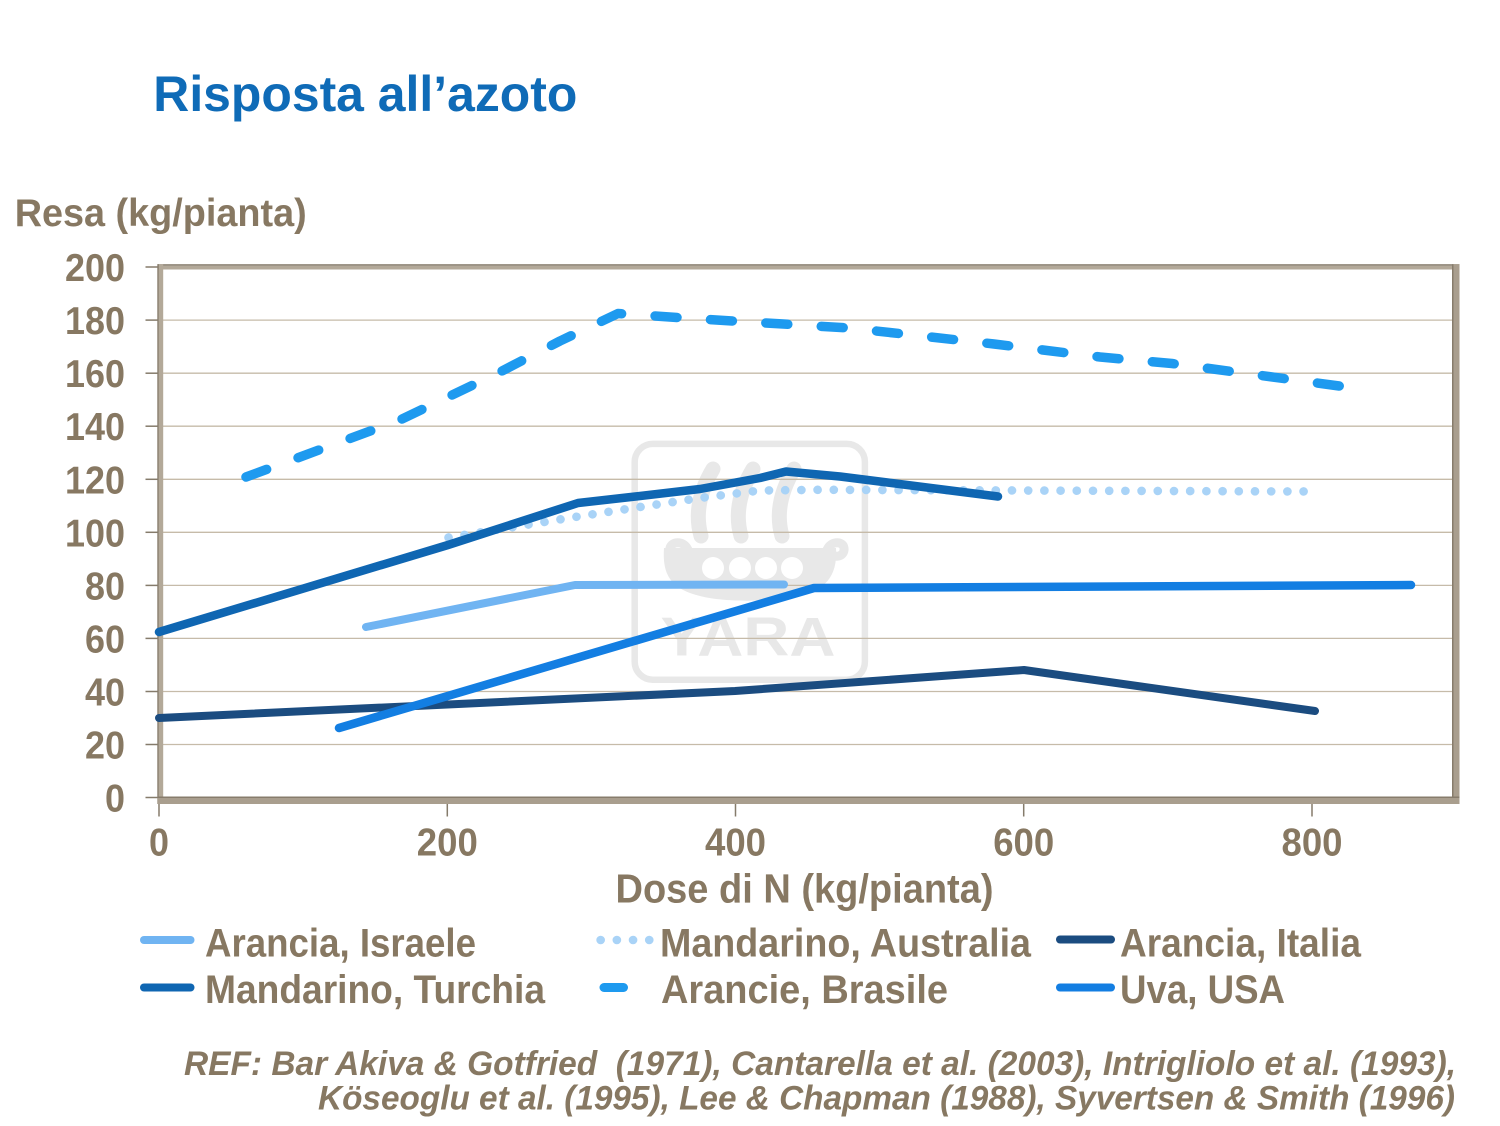  I want to click on svg-text: Arancie, Brasile, so click(804, 990).